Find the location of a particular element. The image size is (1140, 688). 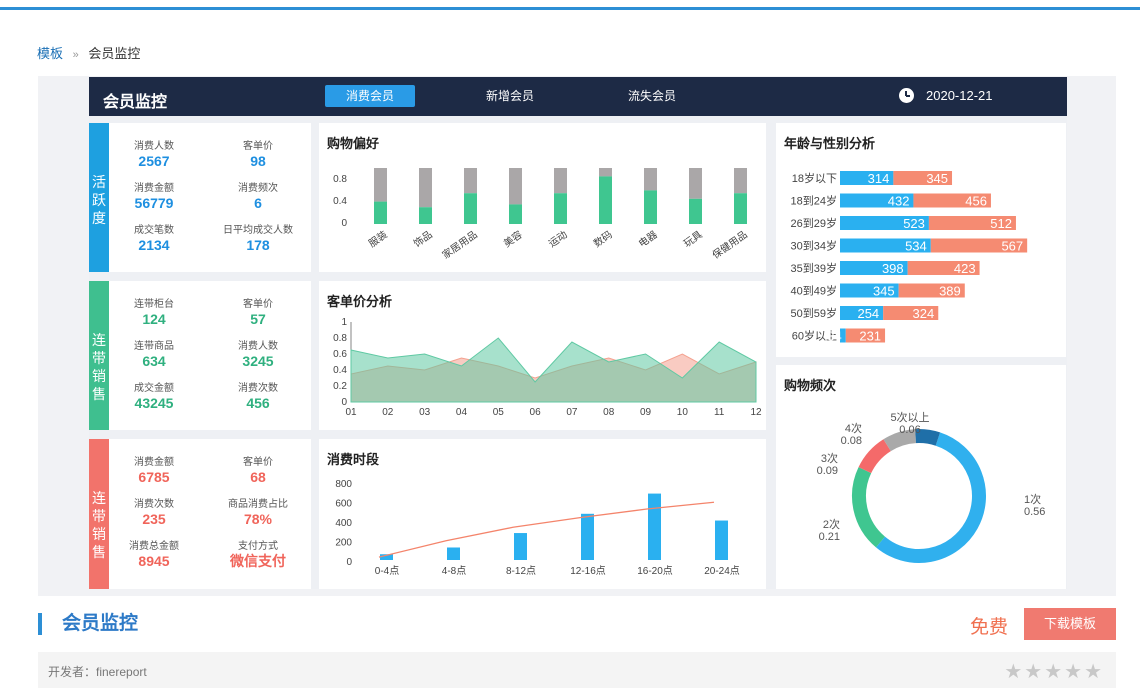

kpi-label: 日平均成交人数 is located at coordinates (258, 230).